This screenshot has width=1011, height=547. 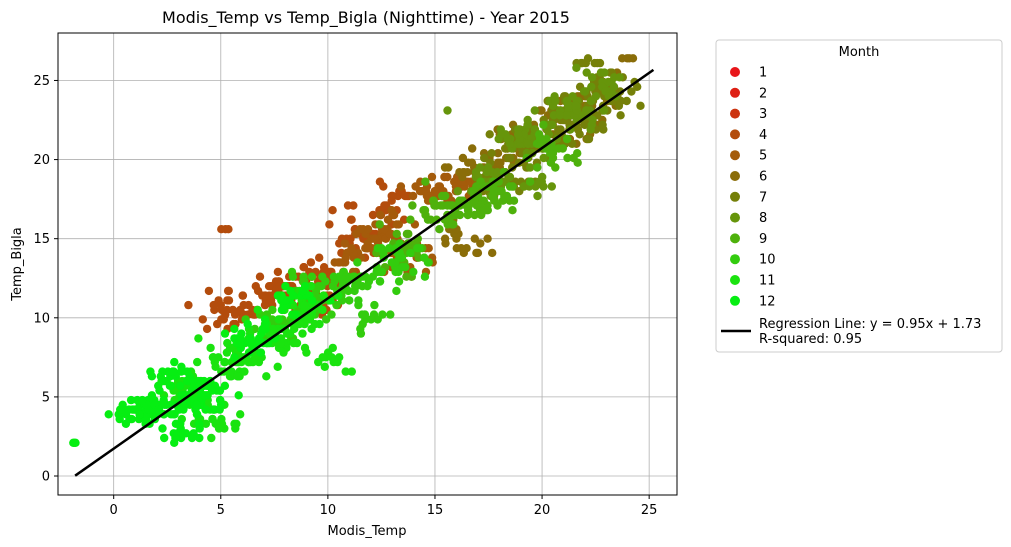 I want to click on y-tick-label: 10, so click(x=41, y=318).